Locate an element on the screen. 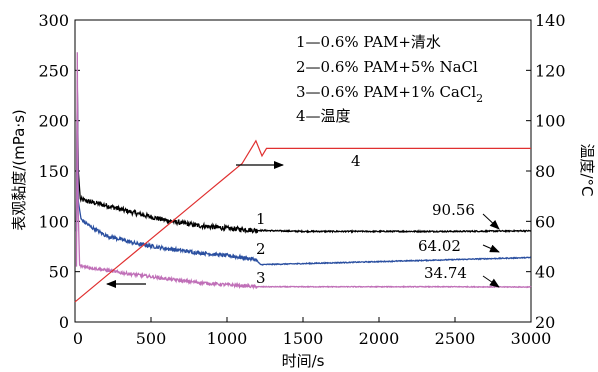 This screenshot has height=372, width=598. legend-entry-1: 1—0.6% PAM+清水 is located at coordinates (368, 42).